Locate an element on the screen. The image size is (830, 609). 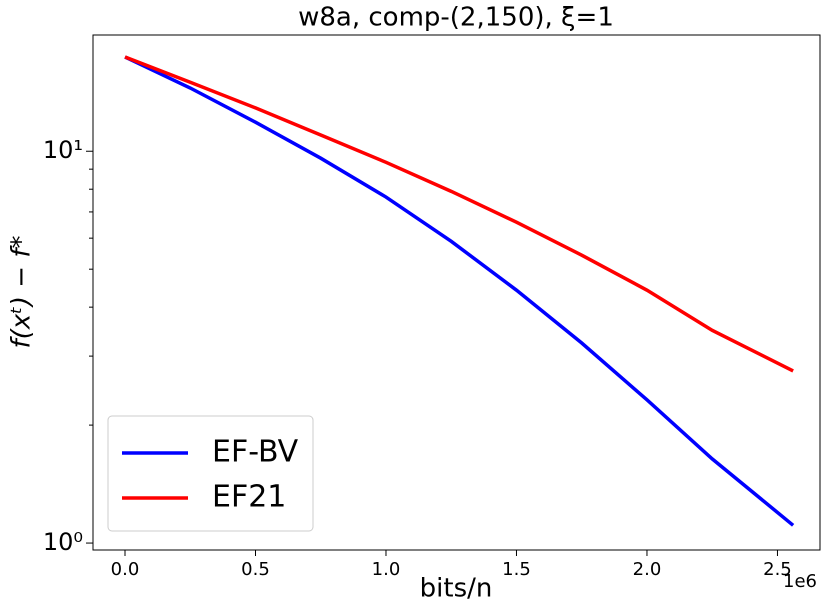
legend-label: EF21 is located at coordinates (249, 497).